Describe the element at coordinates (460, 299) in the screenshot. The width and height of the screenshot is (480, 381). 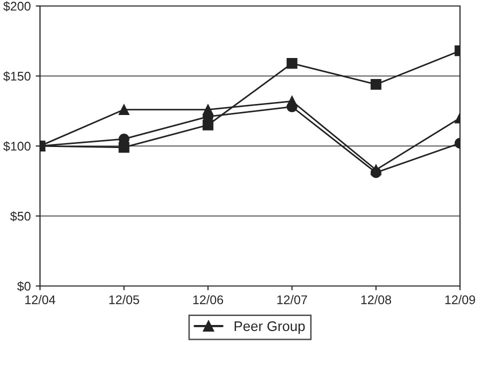
I see `x-tick-label: 12/09` at that location.